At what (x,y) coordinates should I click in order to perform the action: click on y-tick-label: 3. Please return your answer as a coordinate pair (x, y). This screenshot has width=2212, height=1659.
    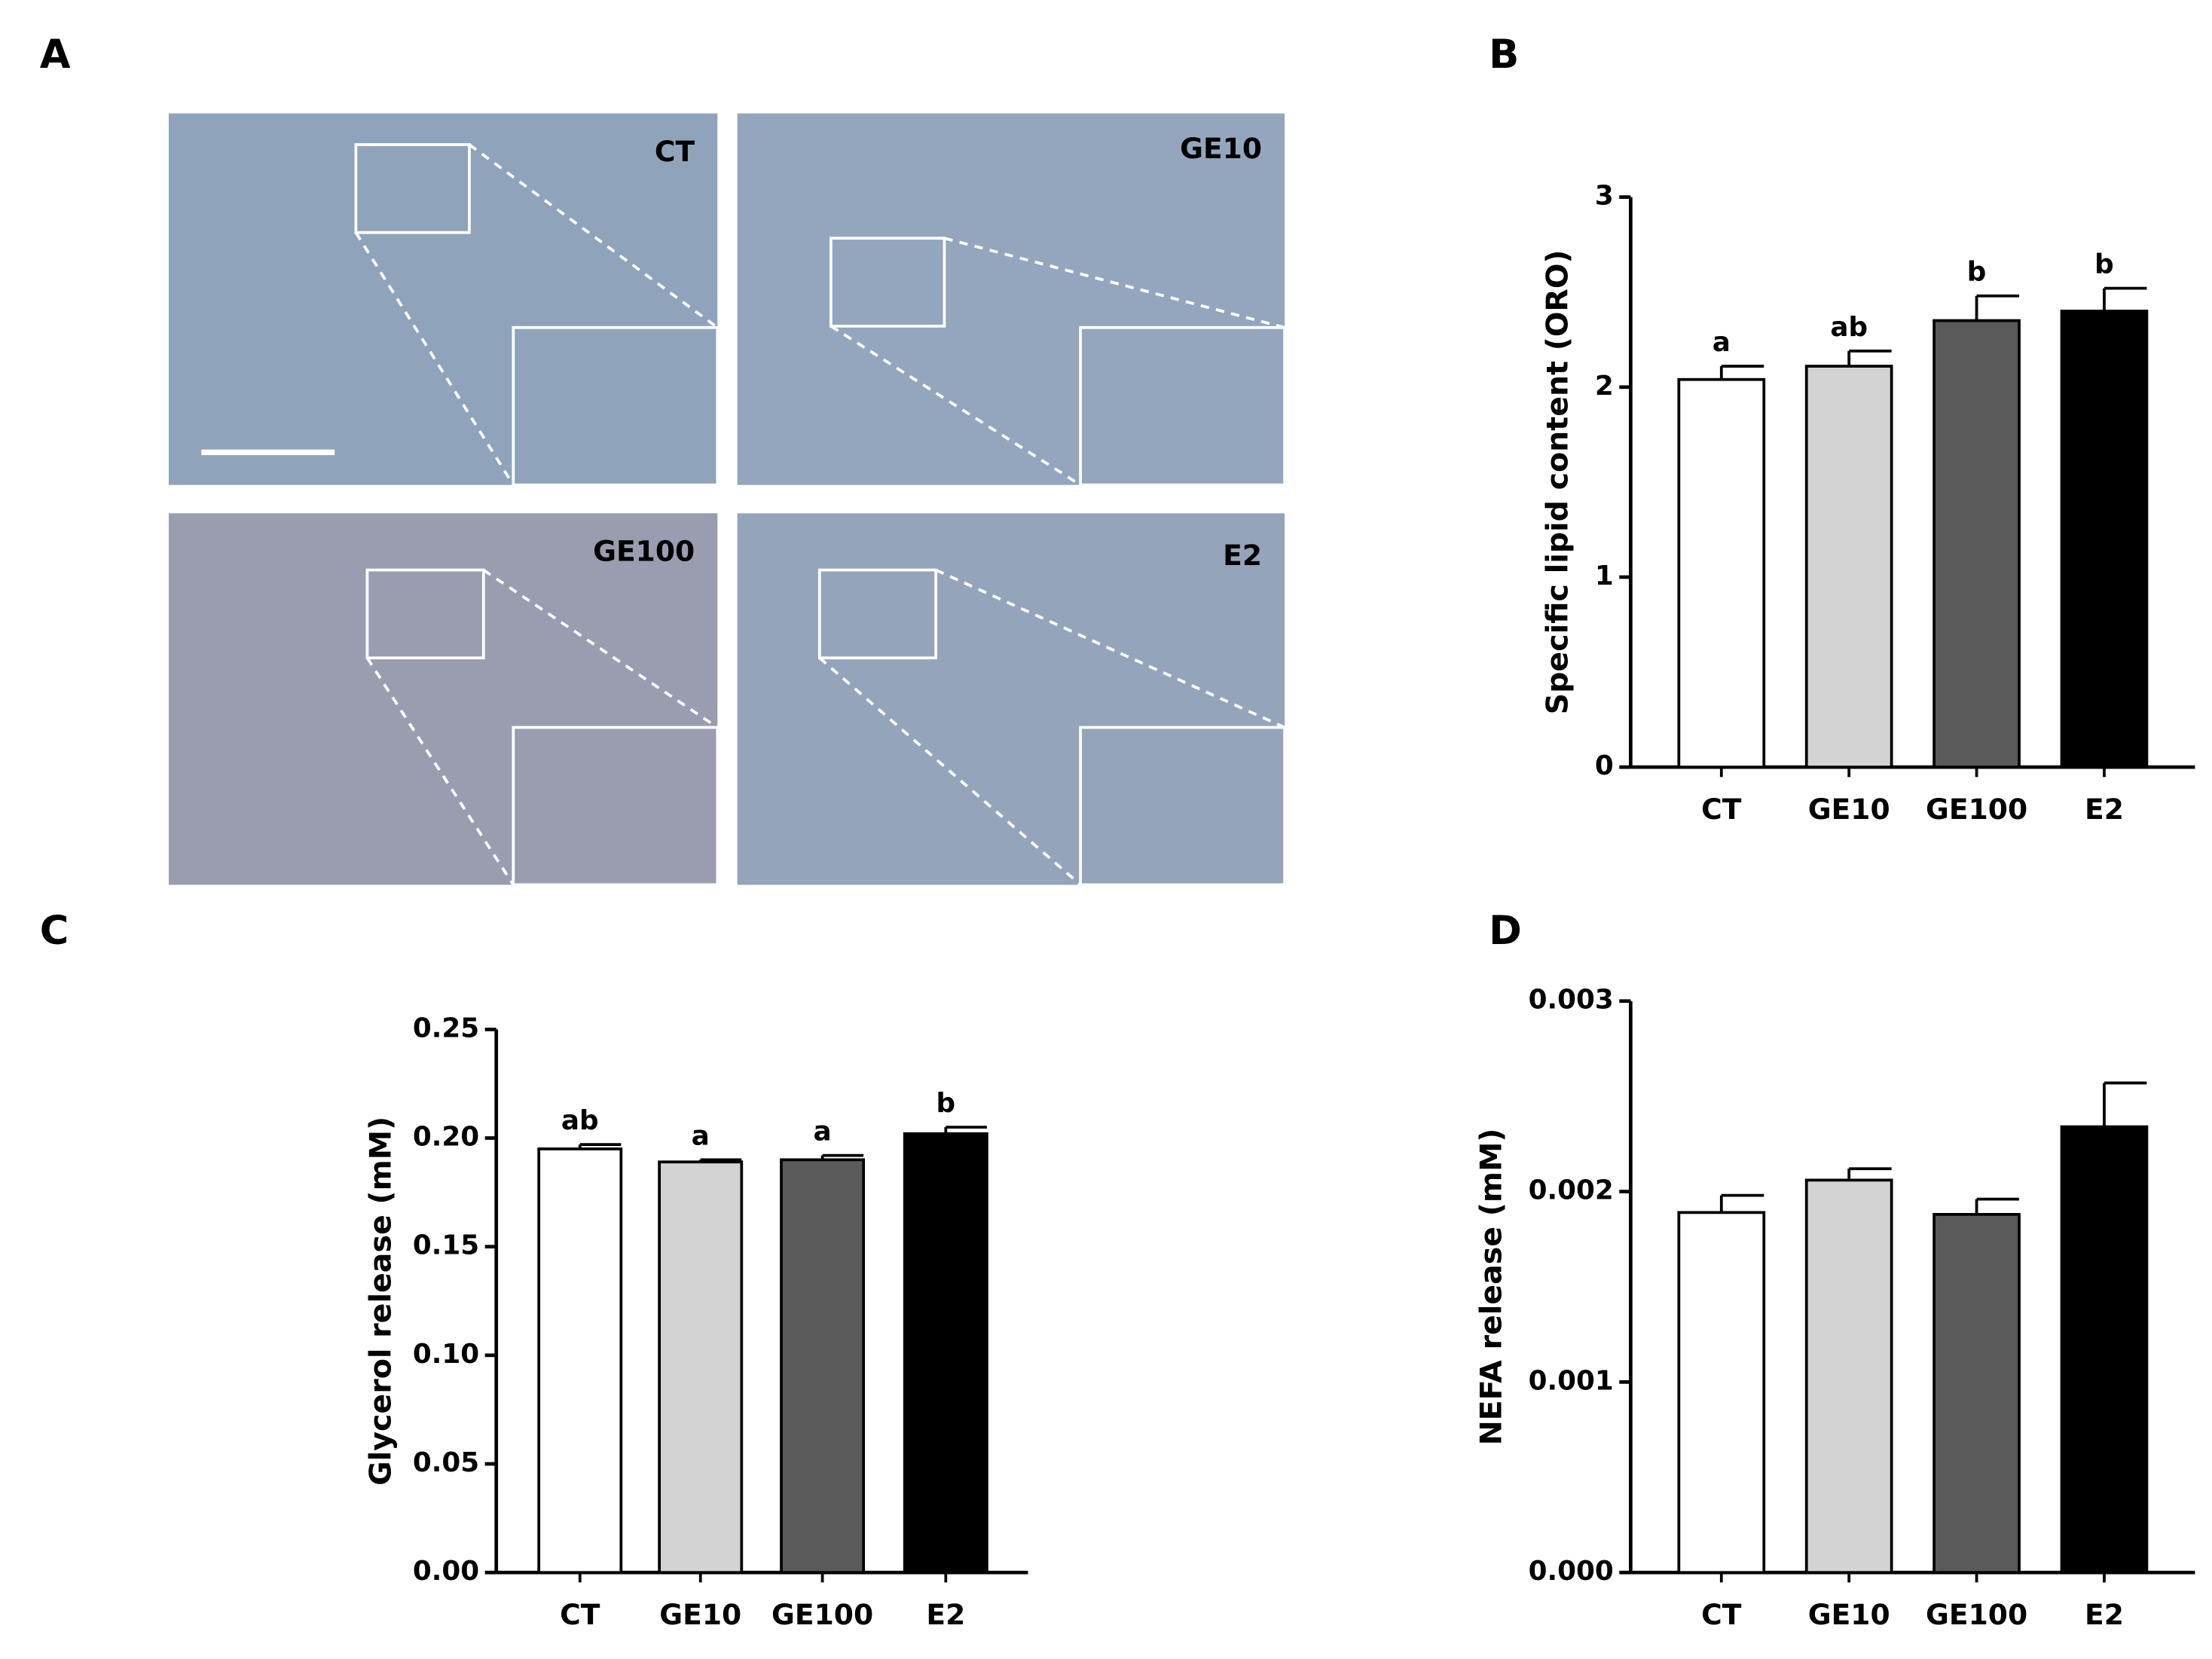
    Looking at the image, I should click on (1604, 196).